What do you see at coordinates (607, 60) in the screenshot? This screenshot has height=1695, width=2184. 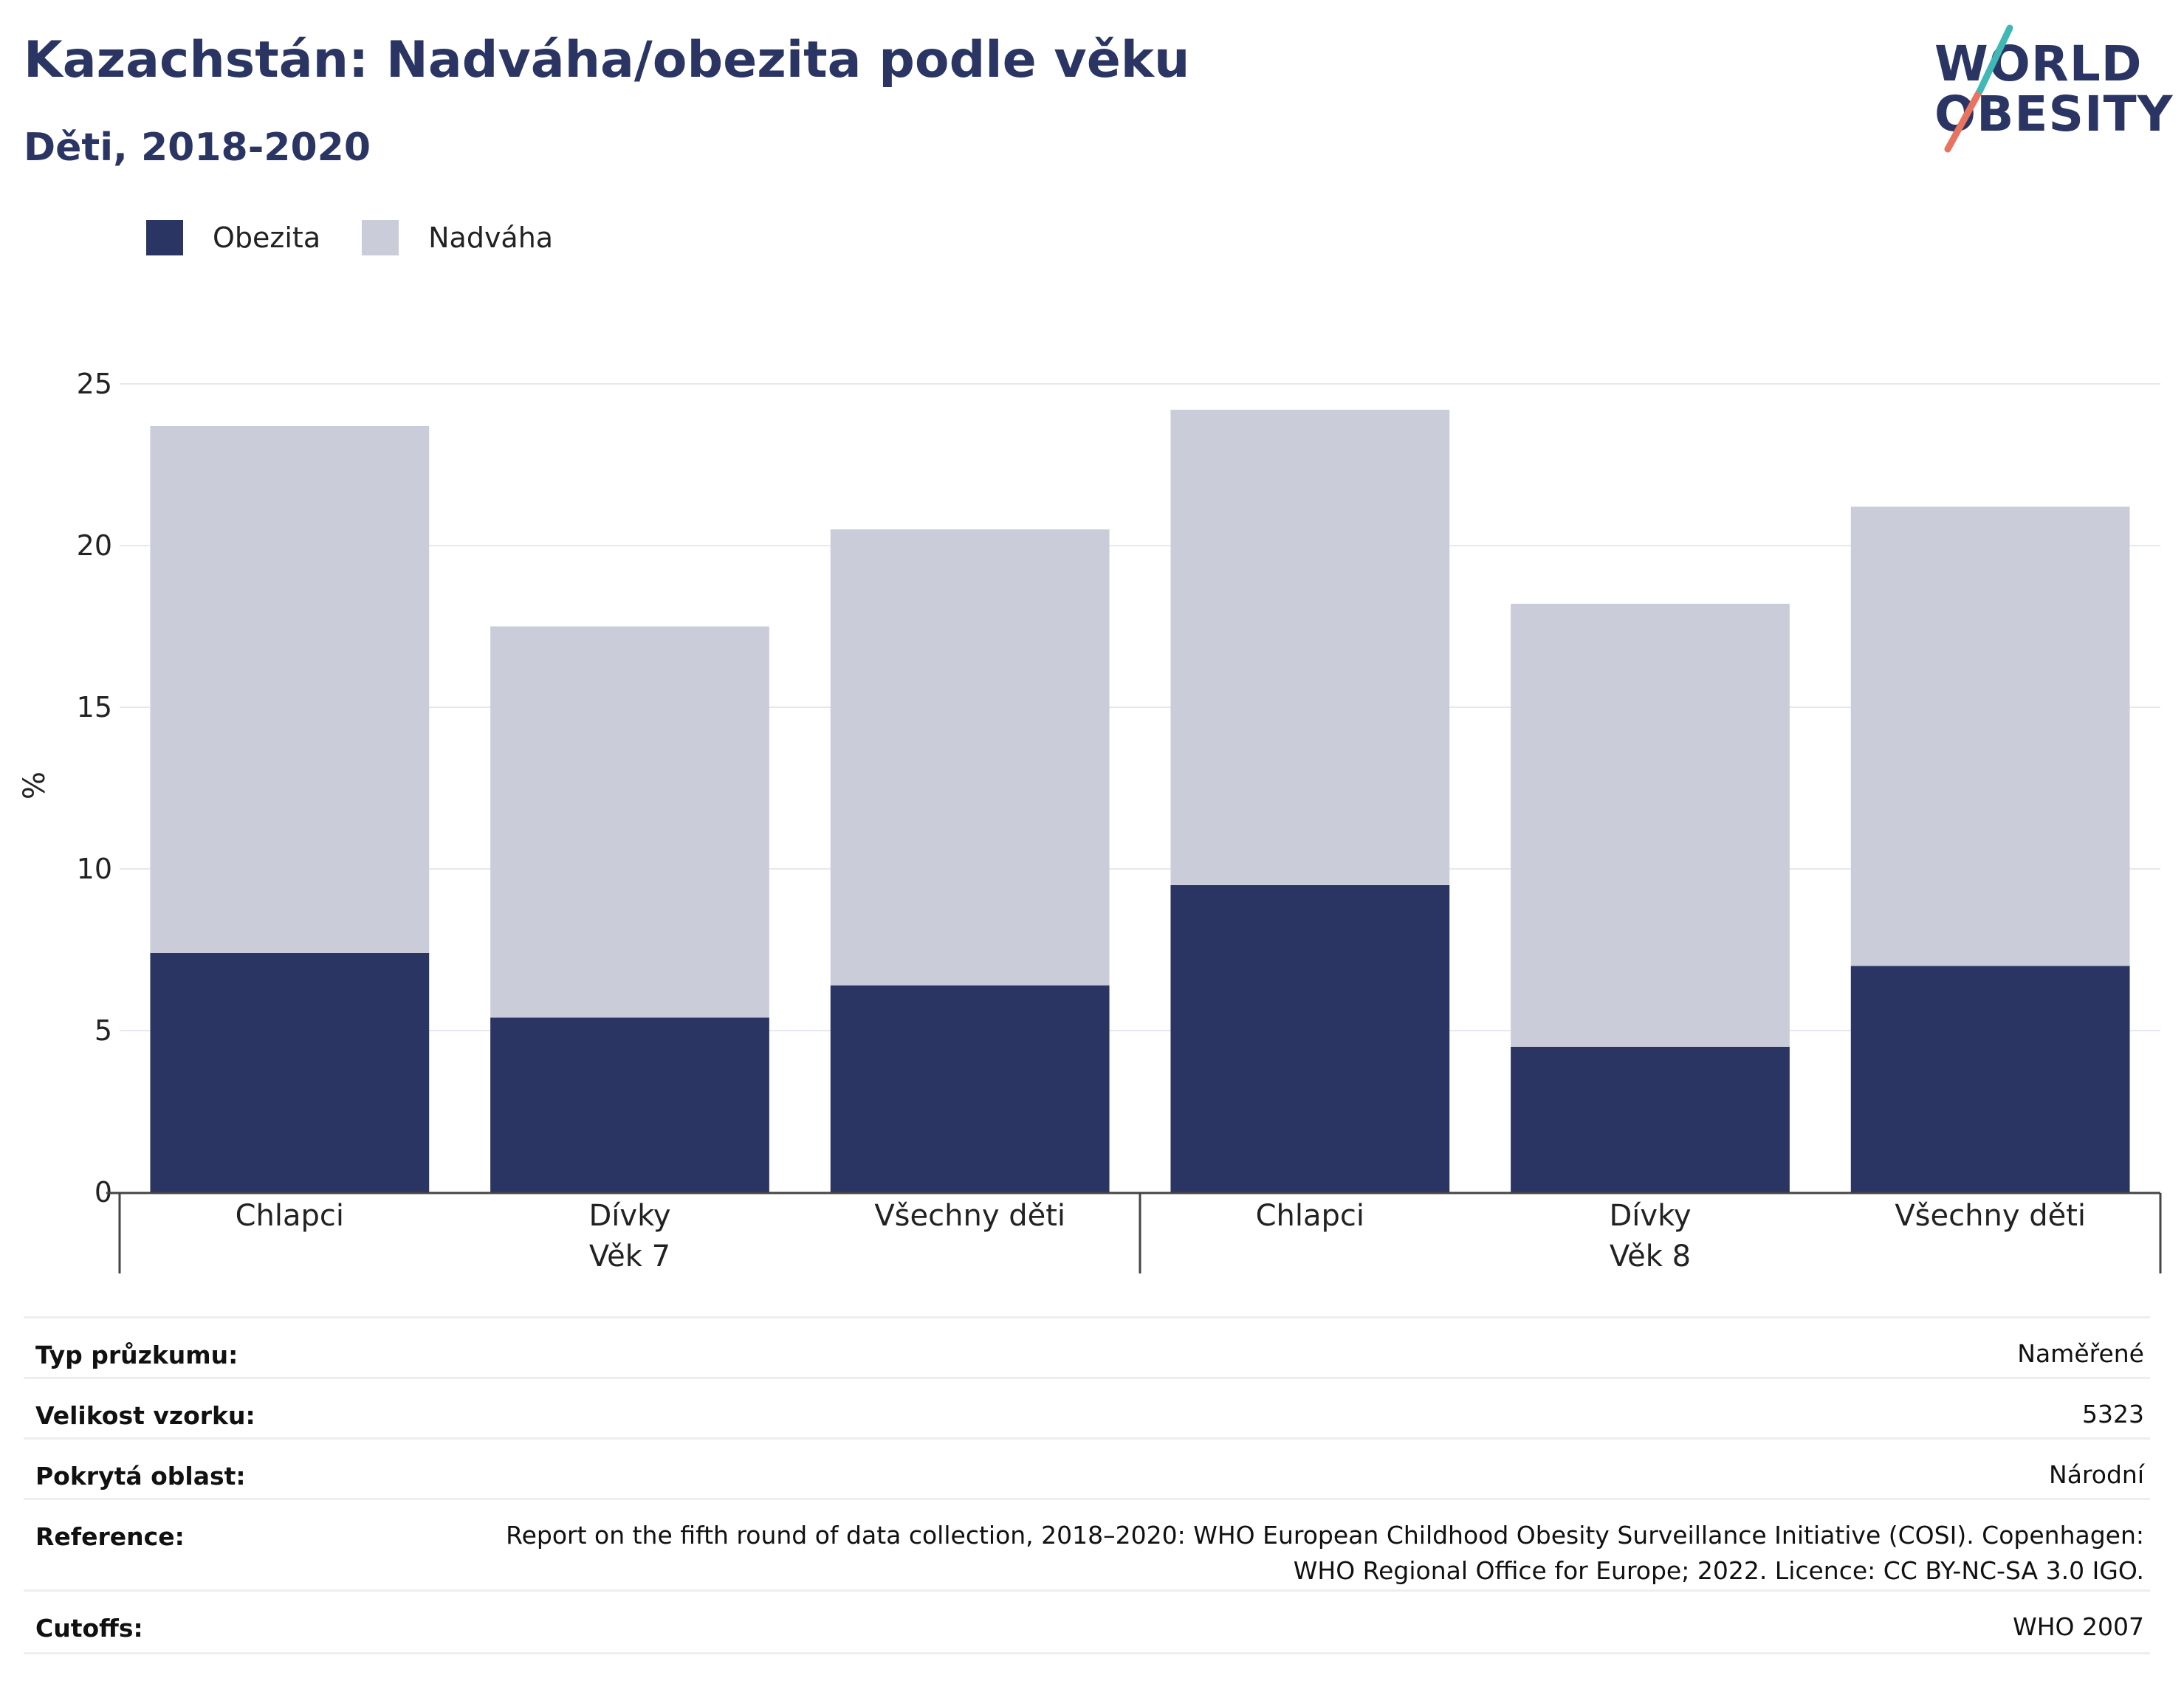 I see `page-title: Kazachstán: Nadváha/obezita podle věku` at bounding box center [607, 60].